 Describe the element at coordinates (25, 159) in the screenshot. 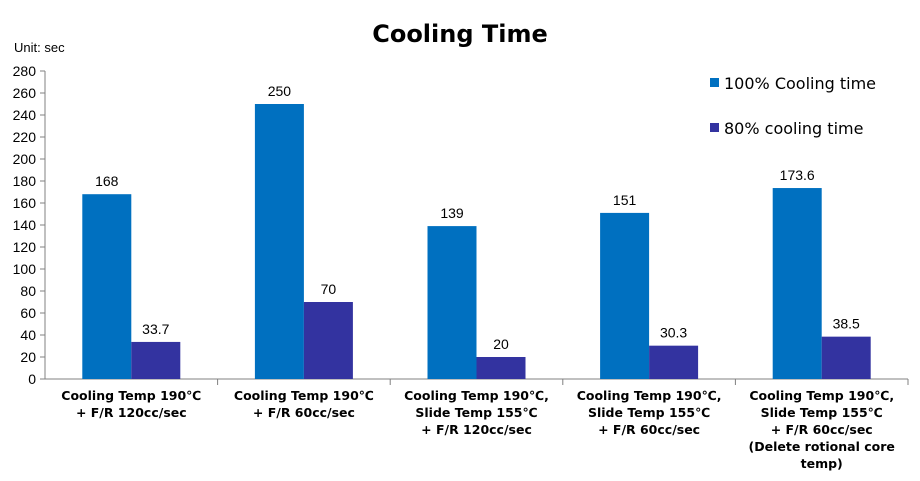

I see `y-tick-label: 200` at that location.